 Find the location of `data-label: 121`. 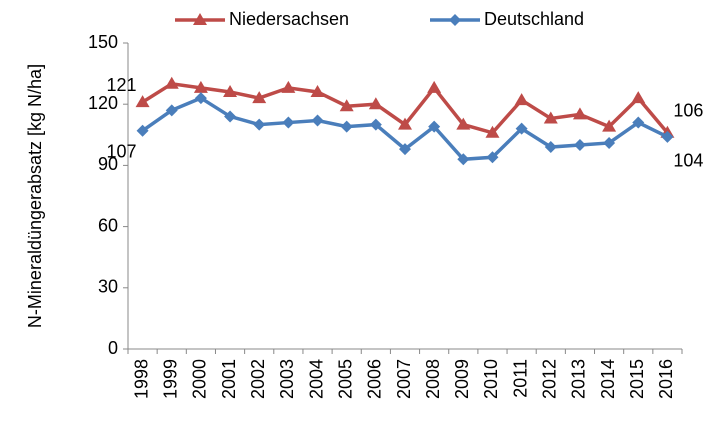

data-label: 121 is located at coordinates (122, 85).